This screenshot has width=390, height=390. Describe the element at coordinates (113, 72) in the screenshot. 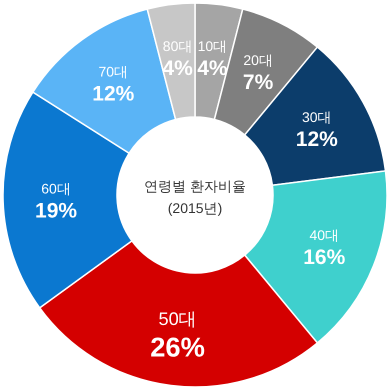

I see `slice-label: 70대` at that location.